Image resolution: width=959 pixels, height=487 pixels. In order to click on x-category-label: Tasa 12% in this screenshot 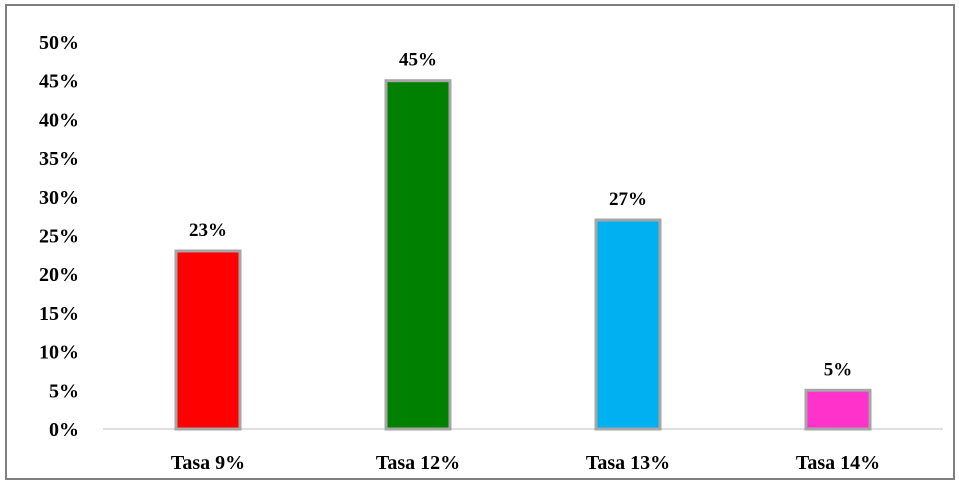, I will do `click(418, 463)`.